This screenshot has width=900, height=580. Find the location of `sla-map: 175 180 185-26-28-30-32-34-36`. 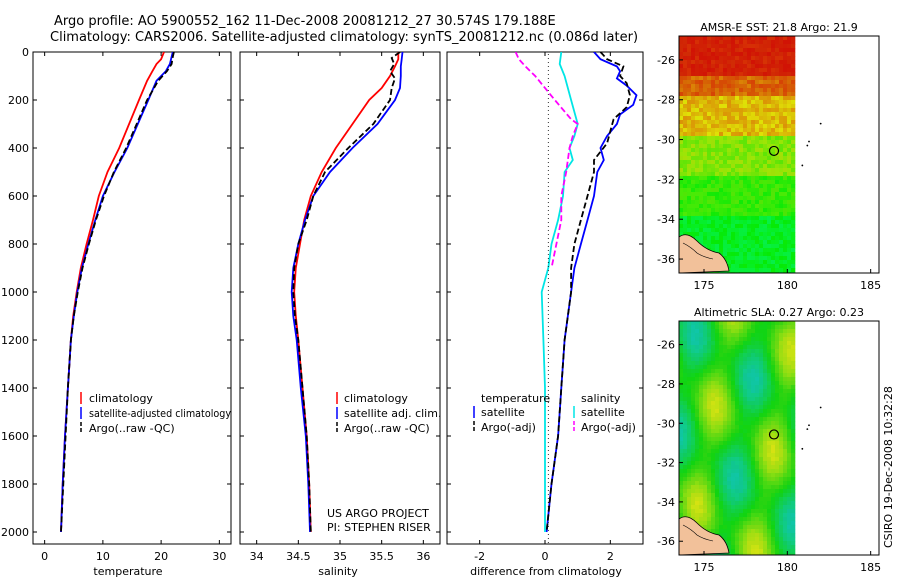

sla-map: 175 180 185-26-28-30-32-34-36 is located at coordinates (769, 447).